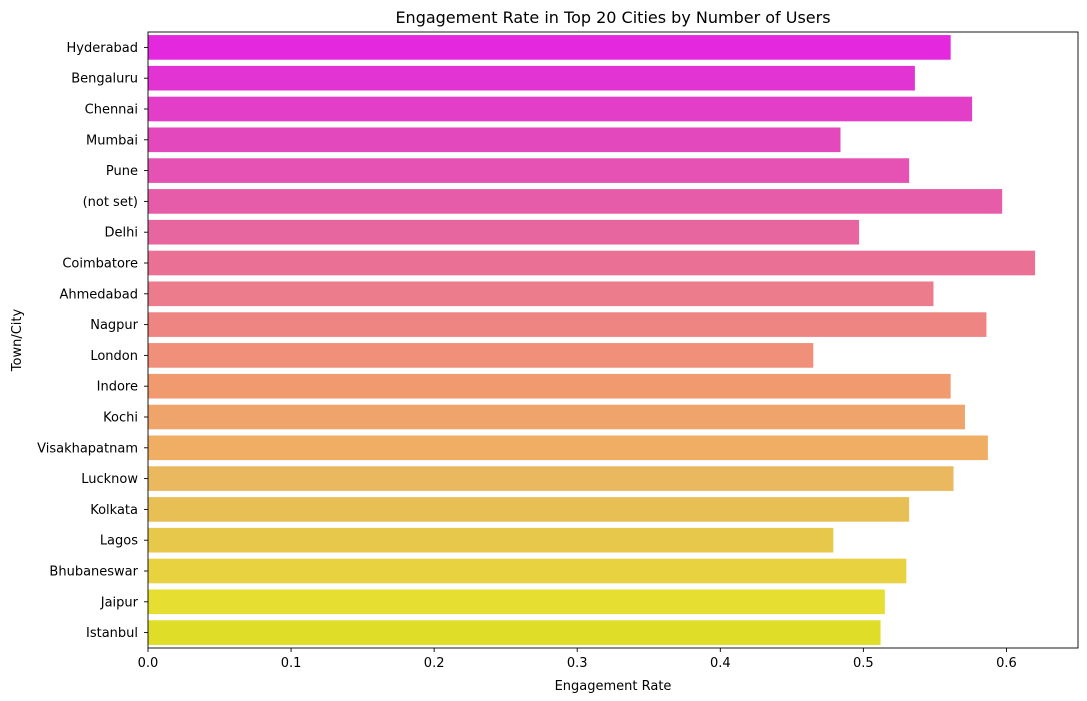  Describe the element at coordinates (93, 572) in the screenshot. I see `y-tick-label: Bhubaneswar` at that location.